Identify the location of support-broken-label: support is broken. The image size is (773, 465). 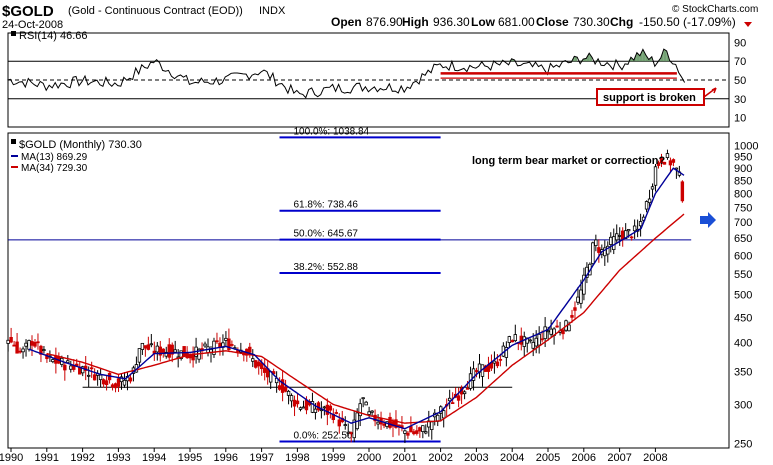
(649, 98).